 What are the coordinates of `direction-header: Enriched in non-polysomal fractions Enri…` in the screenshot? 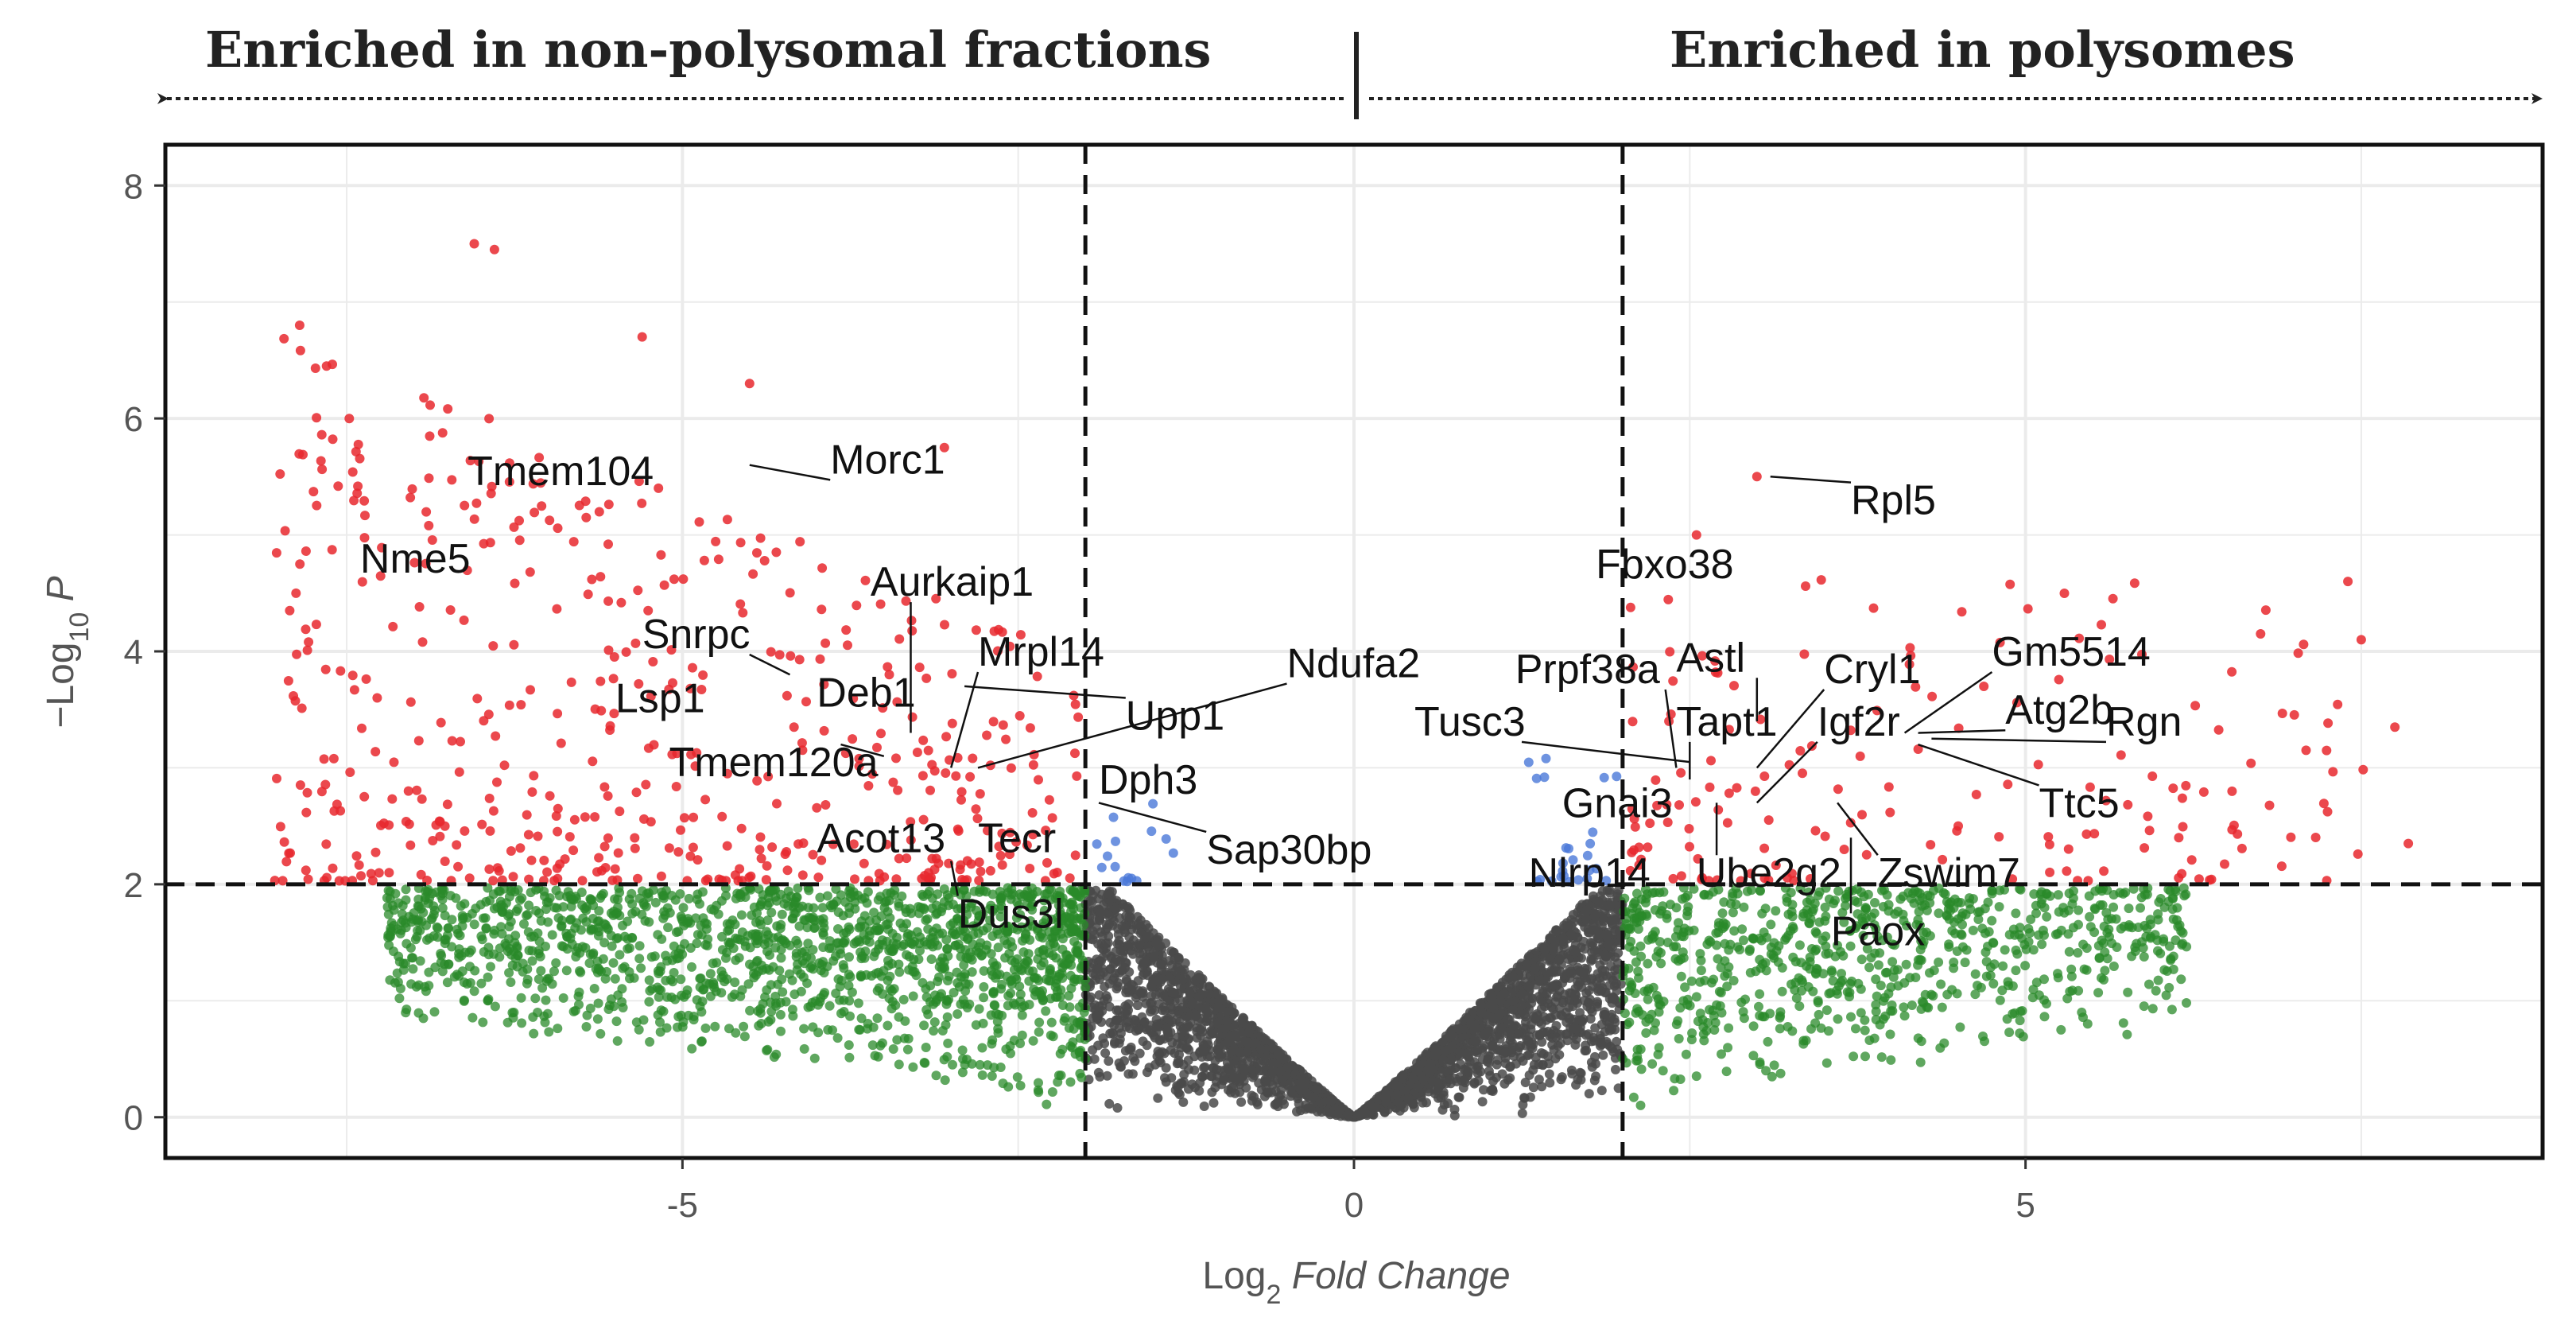 It's located at (1350, 70).